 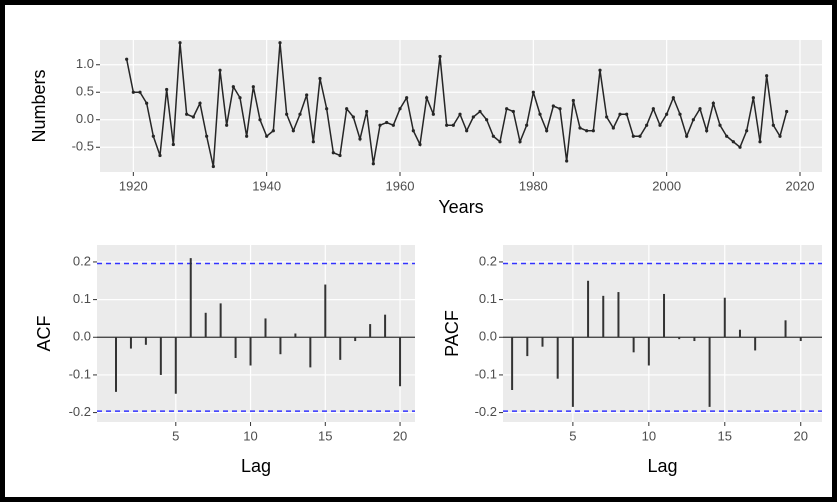 I want to click on x-tick-label: 2020, so click(x=800, y=185).